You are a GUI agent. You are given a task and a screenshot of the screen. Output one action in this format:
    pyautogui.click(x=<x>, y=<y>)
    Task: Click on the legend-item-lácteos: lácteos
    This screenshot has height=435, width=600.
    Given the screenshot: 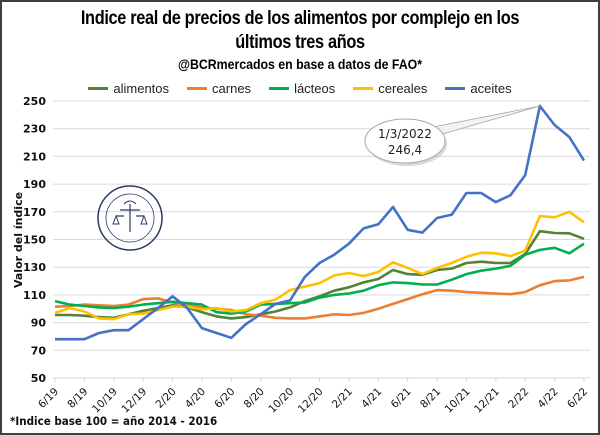 What is the action you would take?
    pyautogui.click(x=302, y=88)
    